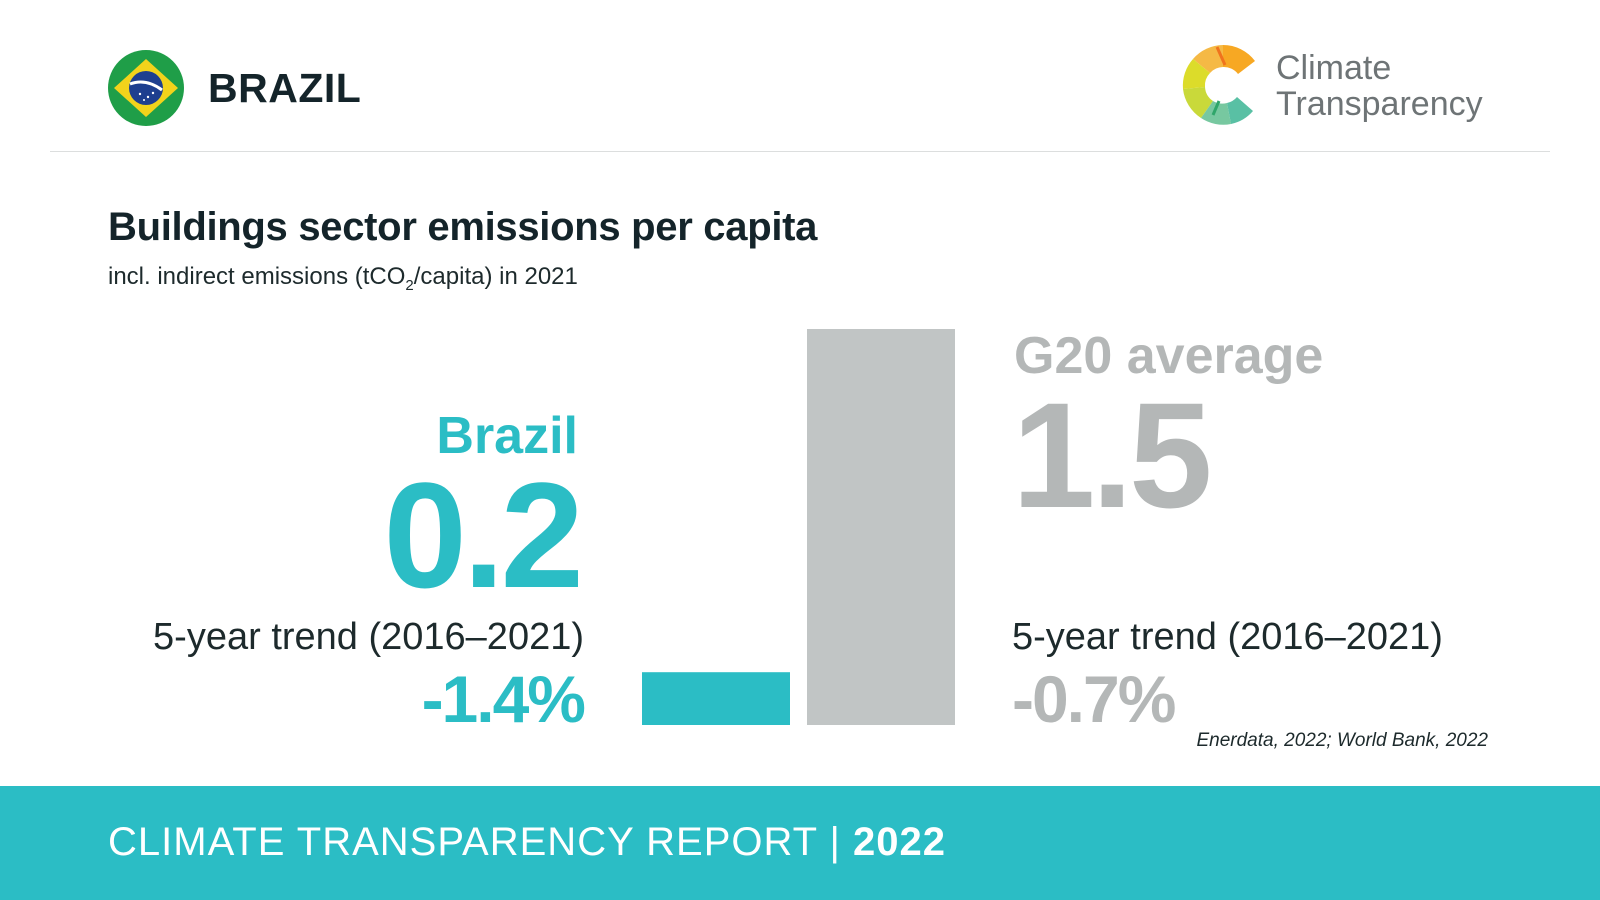 The height and width of the screenshot is (900, 1600). I want to click on subtitle-text-post: /capita) in 2021, so click(495, 276).